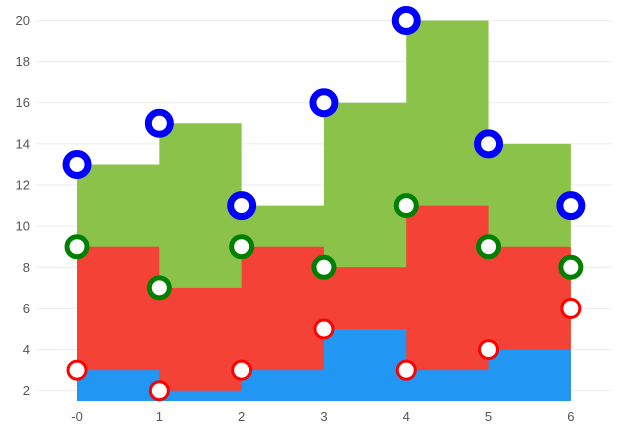 This screenshot has height=435, width=626. I want to click on y-tick-label: 16, so click(23, 102).